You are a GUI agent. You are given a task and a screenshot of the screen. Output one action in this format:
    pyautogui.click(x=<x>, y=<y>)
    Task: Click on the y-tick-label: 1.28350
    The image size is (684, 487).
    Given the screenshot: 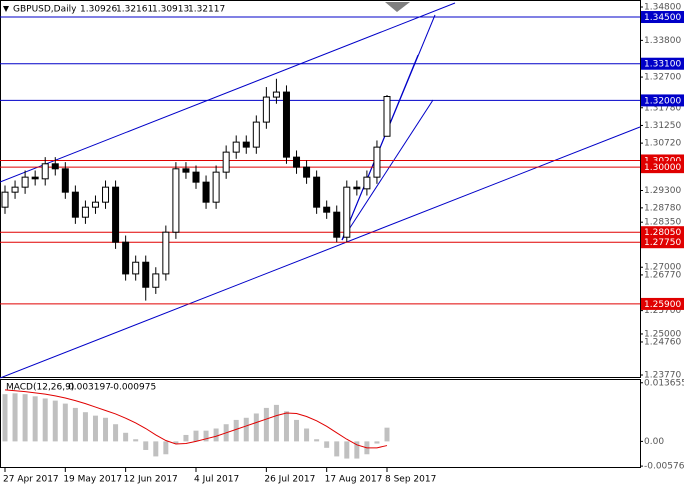 What is the action you would take?
    pyautogui.click(x=662, y=223)
    